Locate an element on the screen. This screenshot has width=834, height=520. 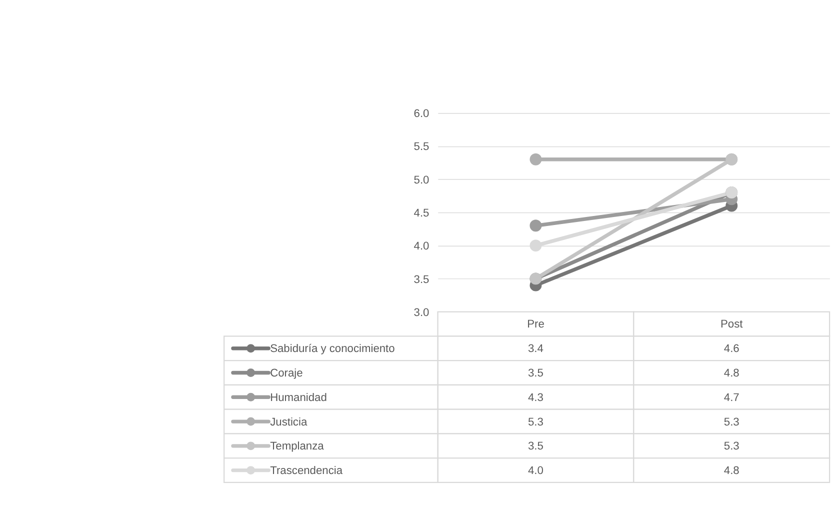
legend-label: Sabiduría y conocimiento is located at coordinates (332, 349).